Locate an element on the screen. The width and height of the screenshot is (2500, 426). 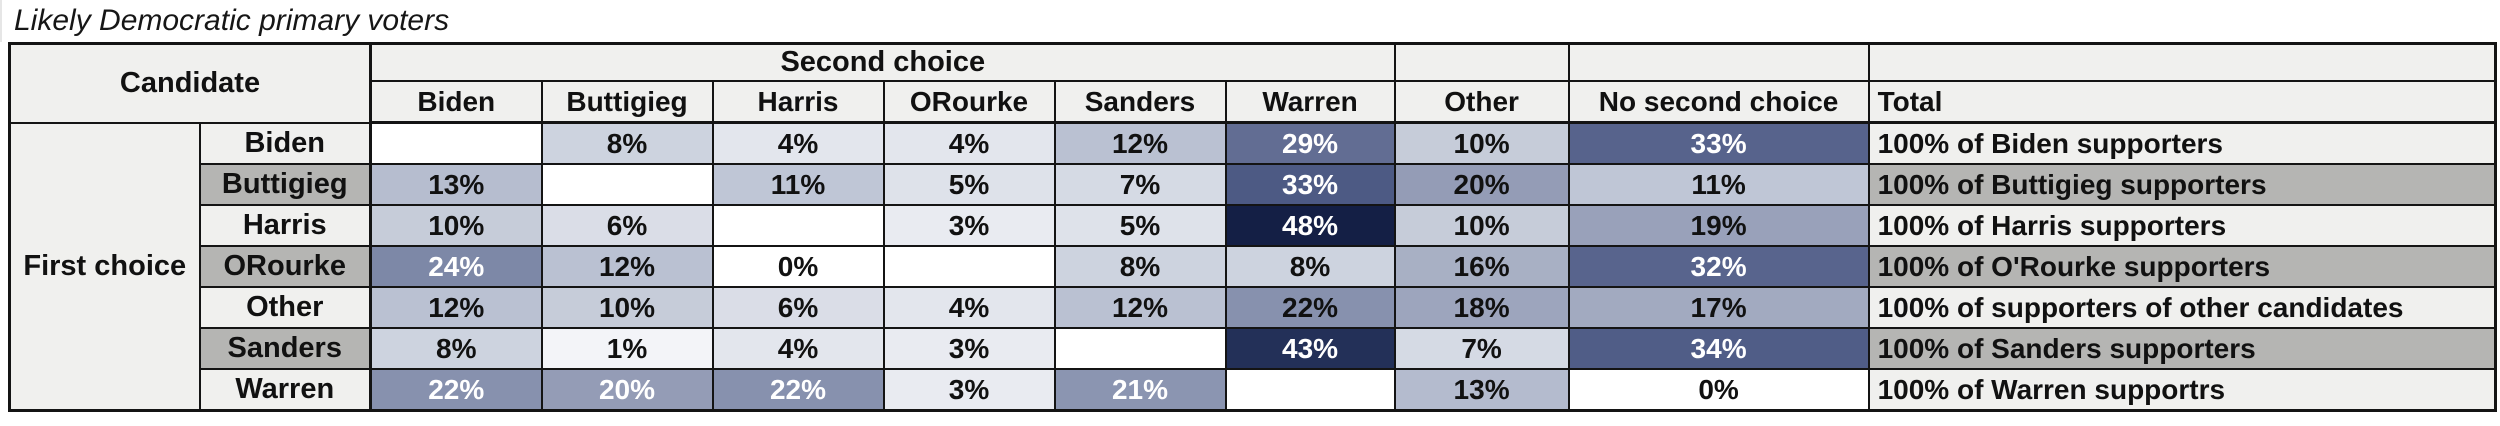
col-header-other: Other is located at coordinates (1481, 102).